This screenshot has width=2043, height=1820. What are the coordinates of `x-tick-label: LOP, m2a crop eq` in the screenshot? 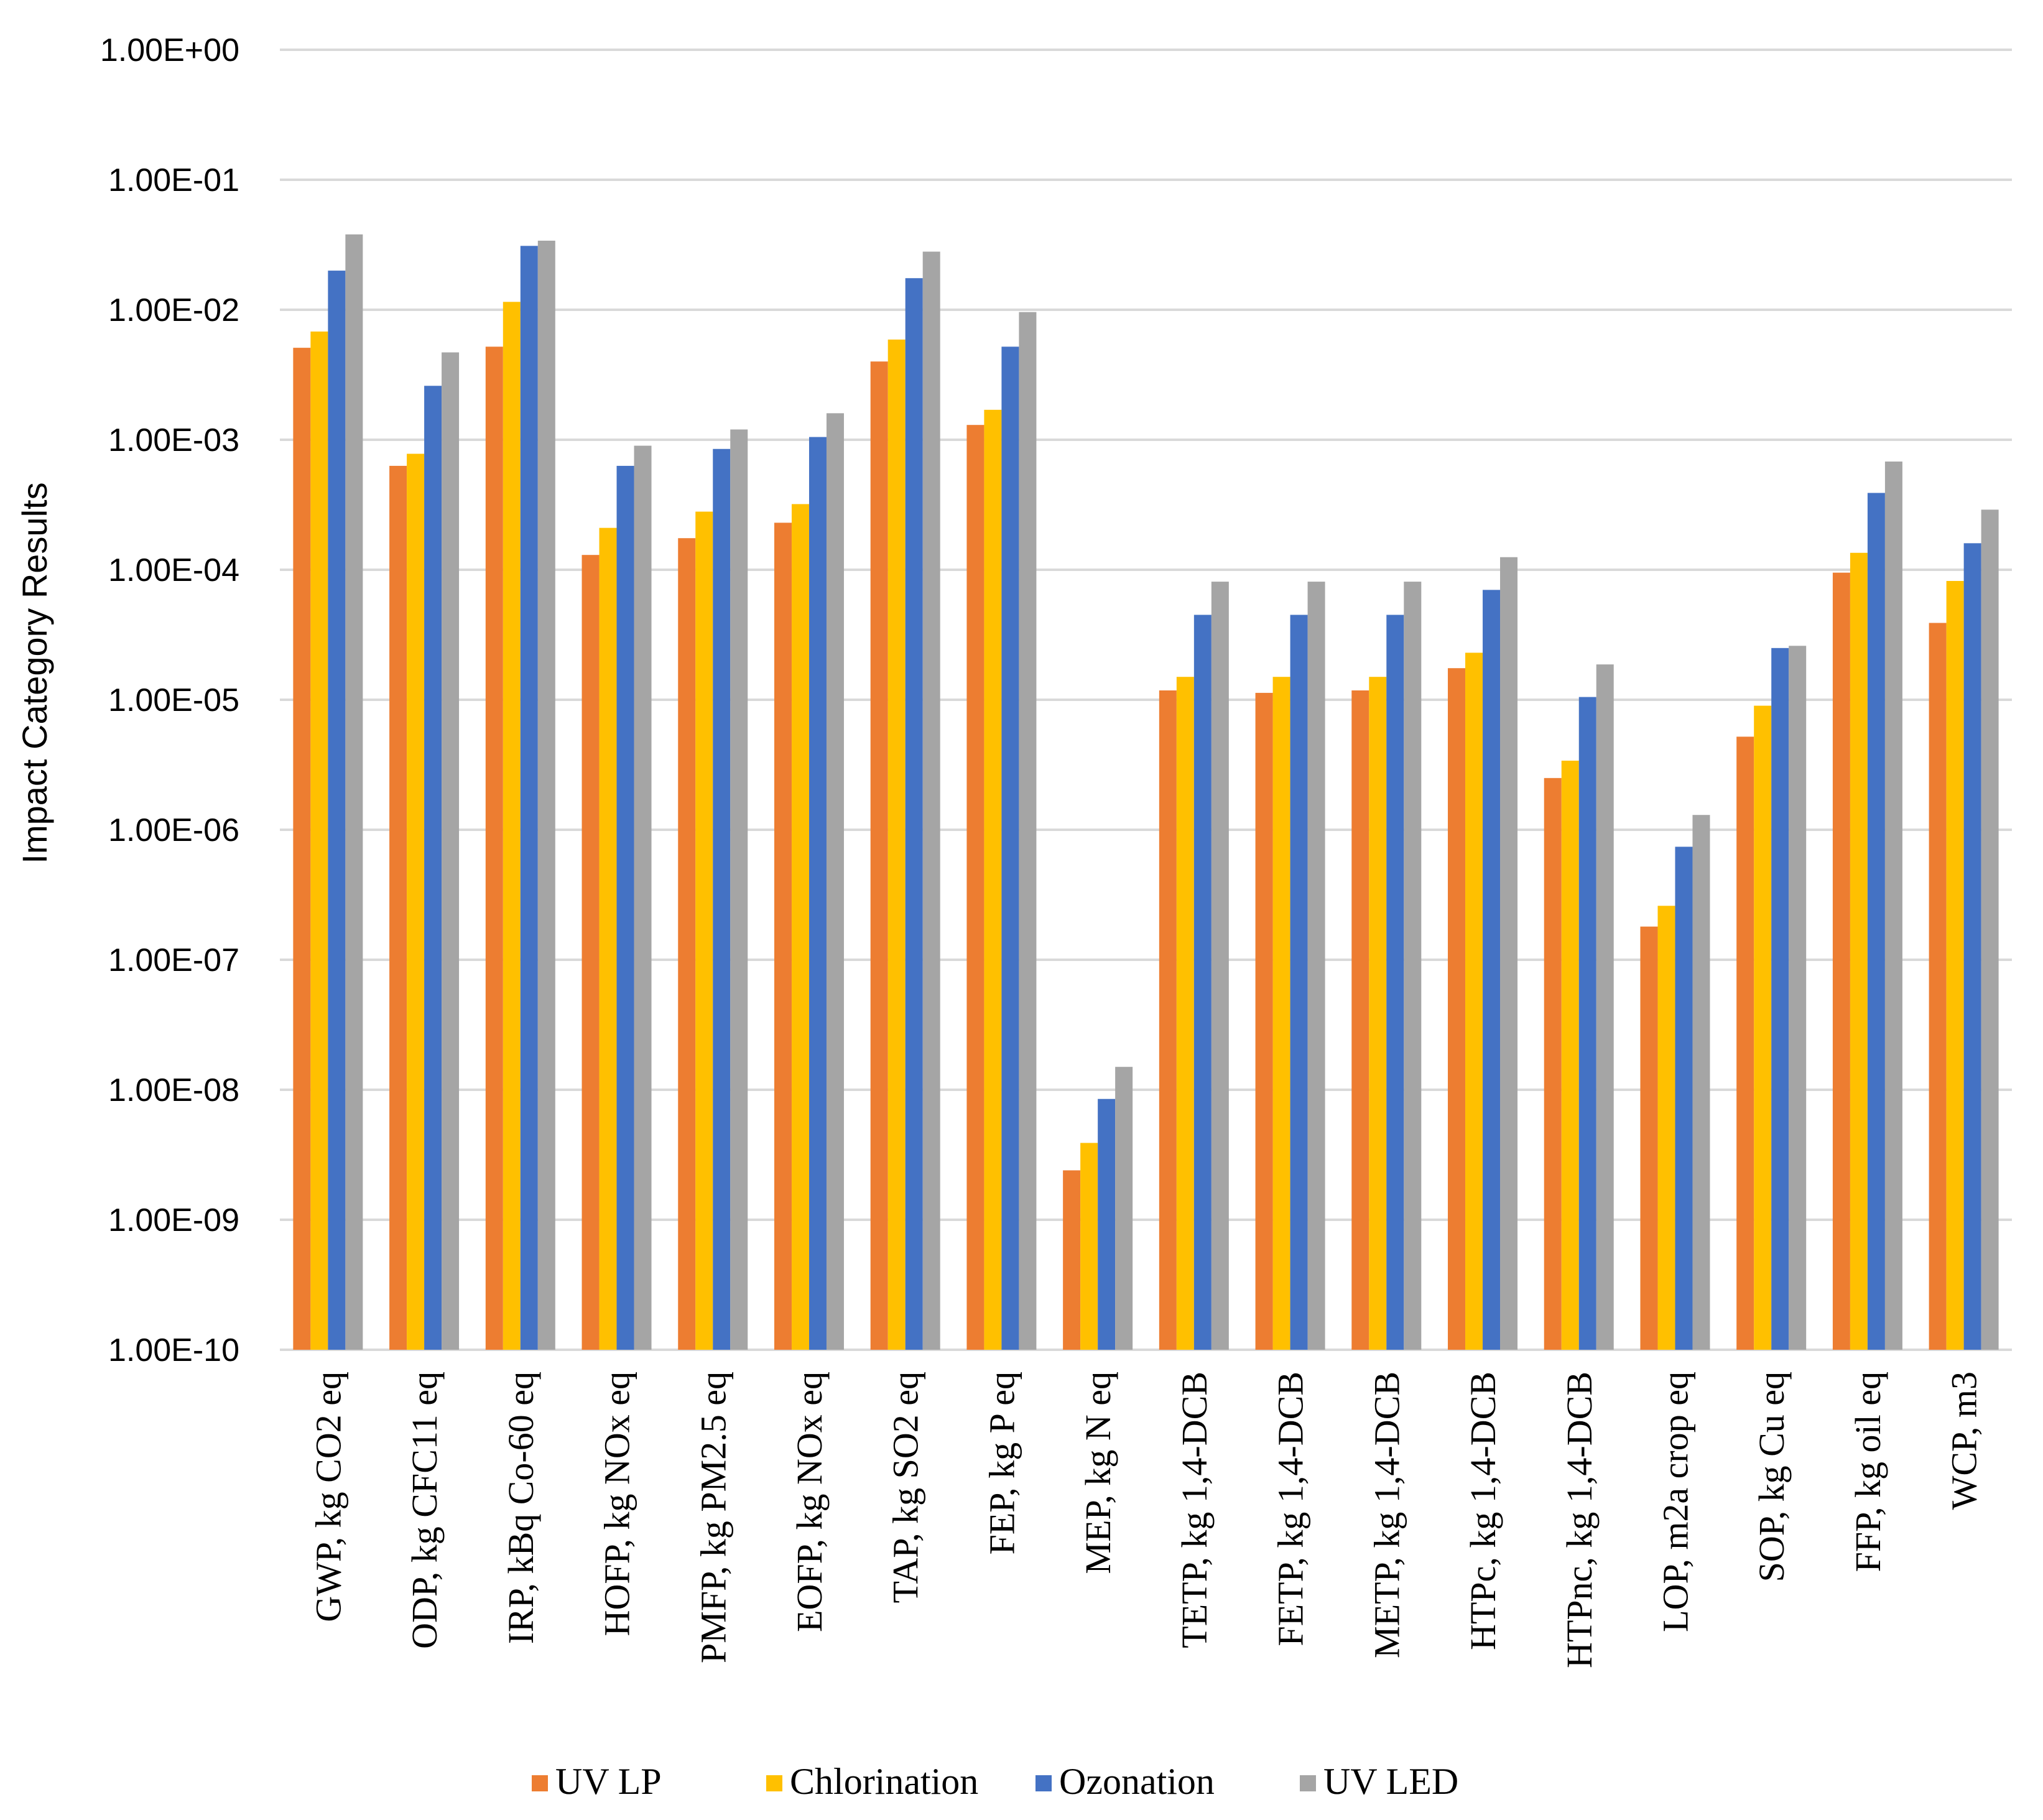 It's located at (1675, 1502).